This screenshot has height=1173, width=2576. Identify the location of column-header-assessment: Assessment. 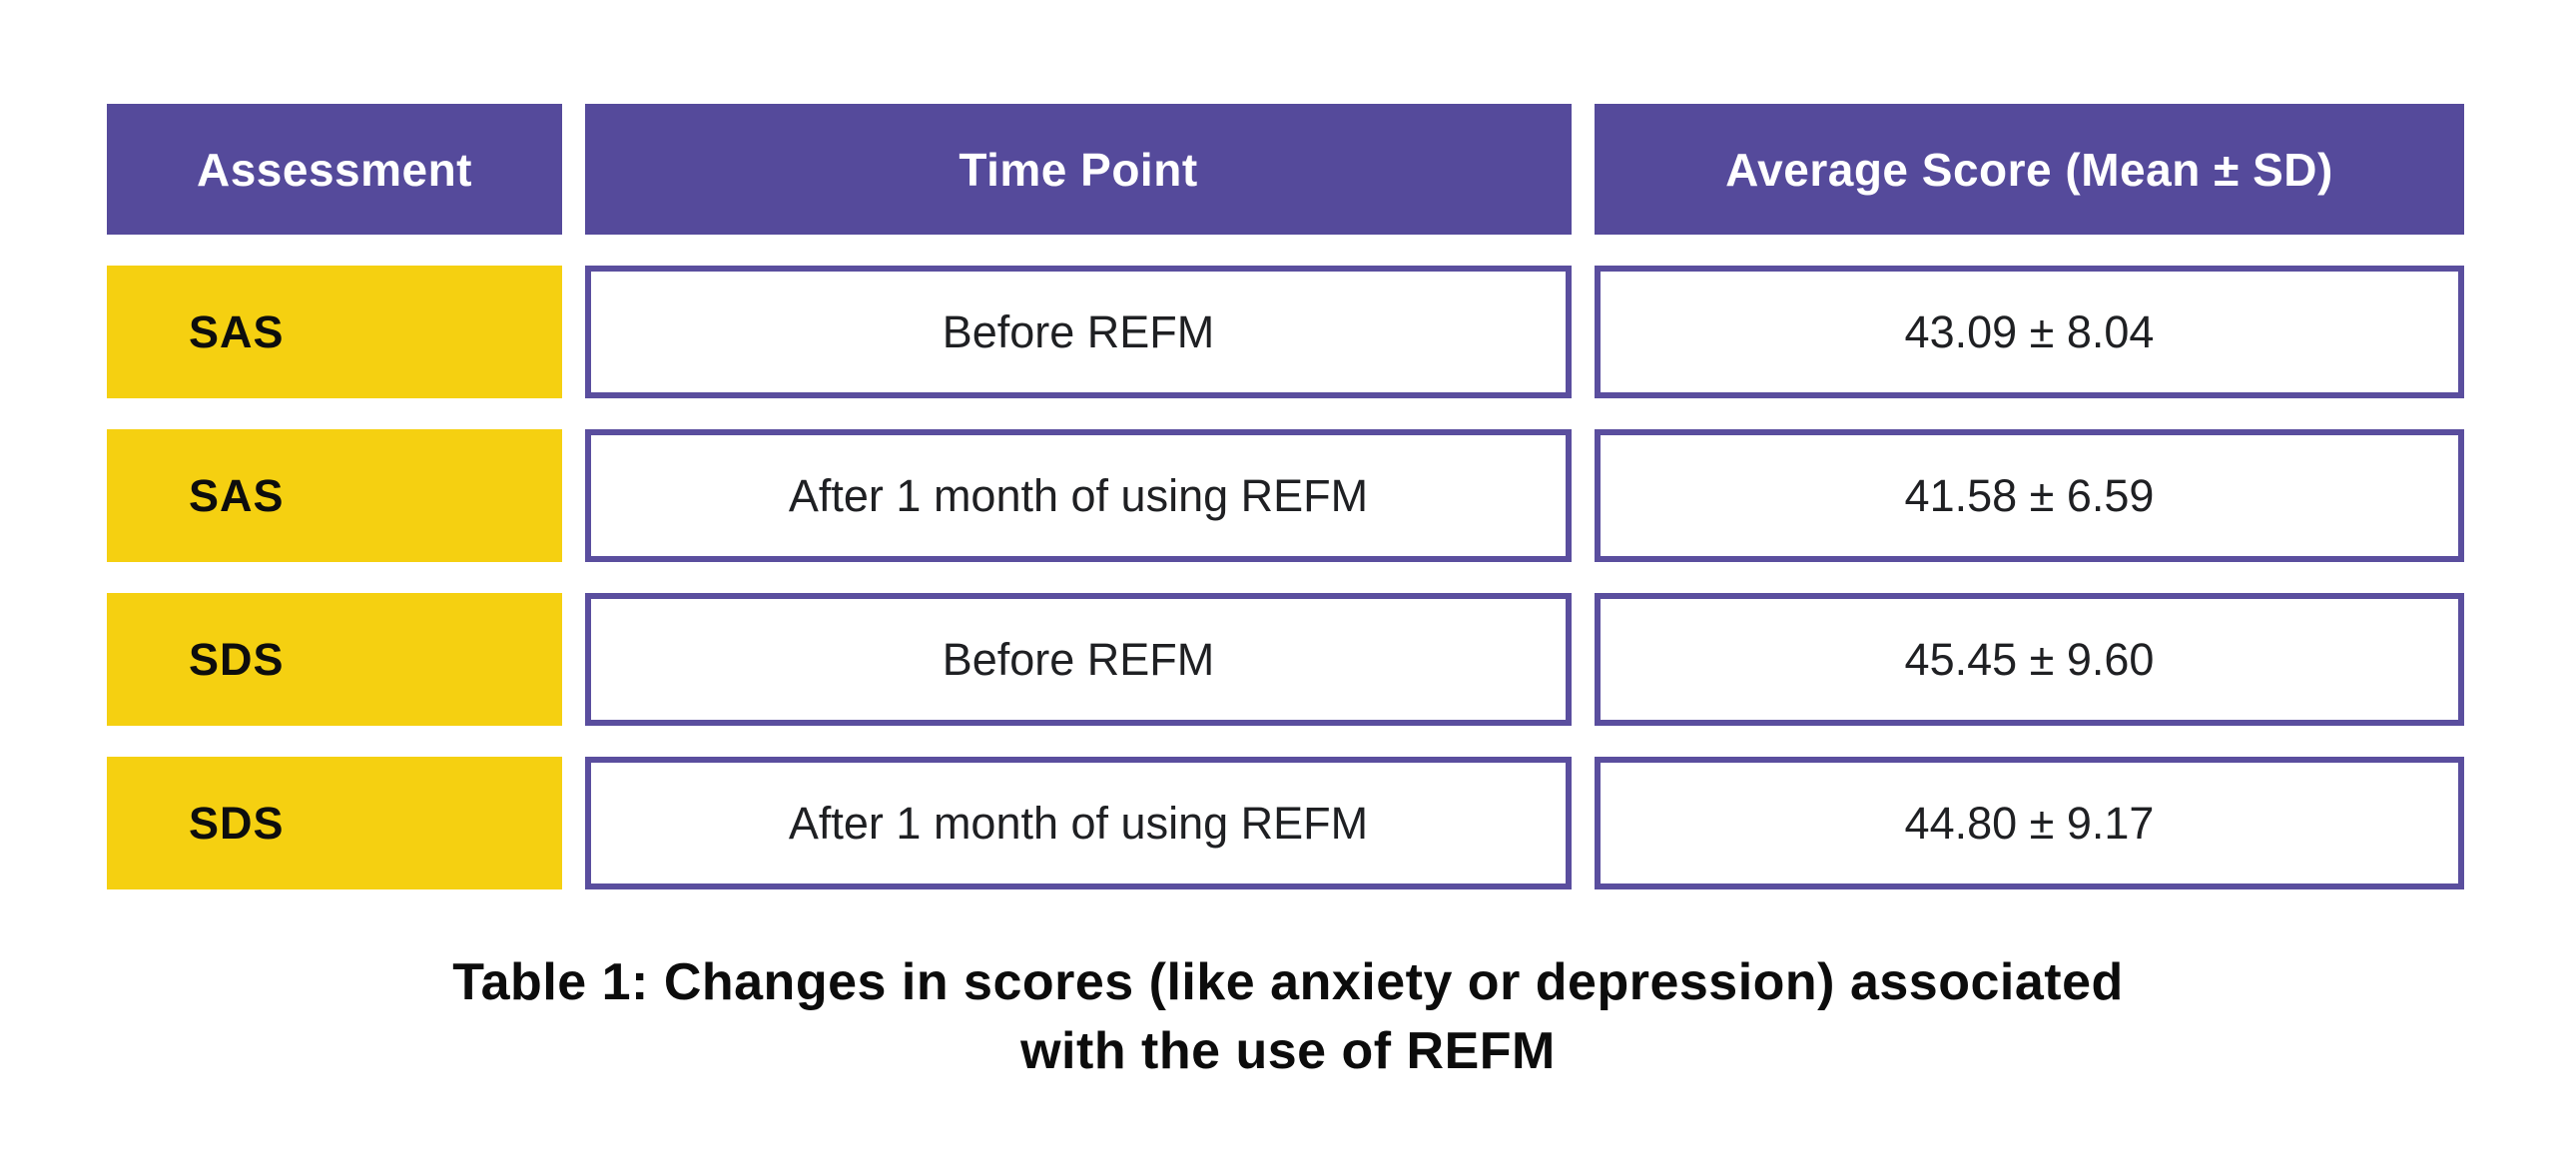
(334, 169).